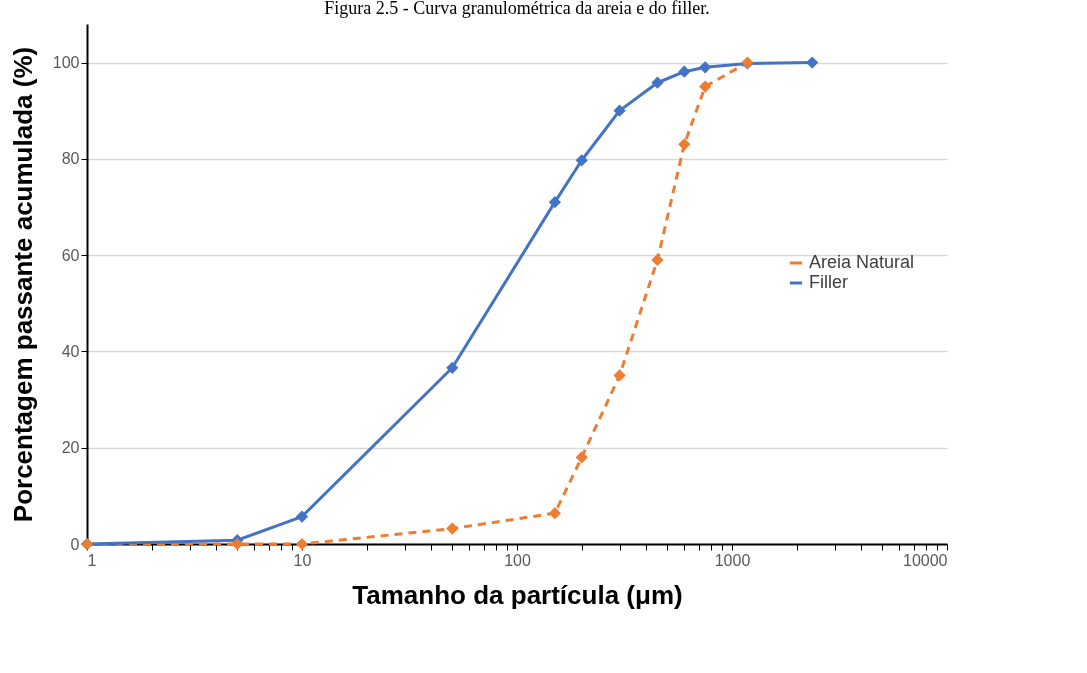 The height and width of the screenshot is (673, 1087). Describe the element at coordinates (517, 560) in the screenshot. I see `x-tick-label: 100` at that location.